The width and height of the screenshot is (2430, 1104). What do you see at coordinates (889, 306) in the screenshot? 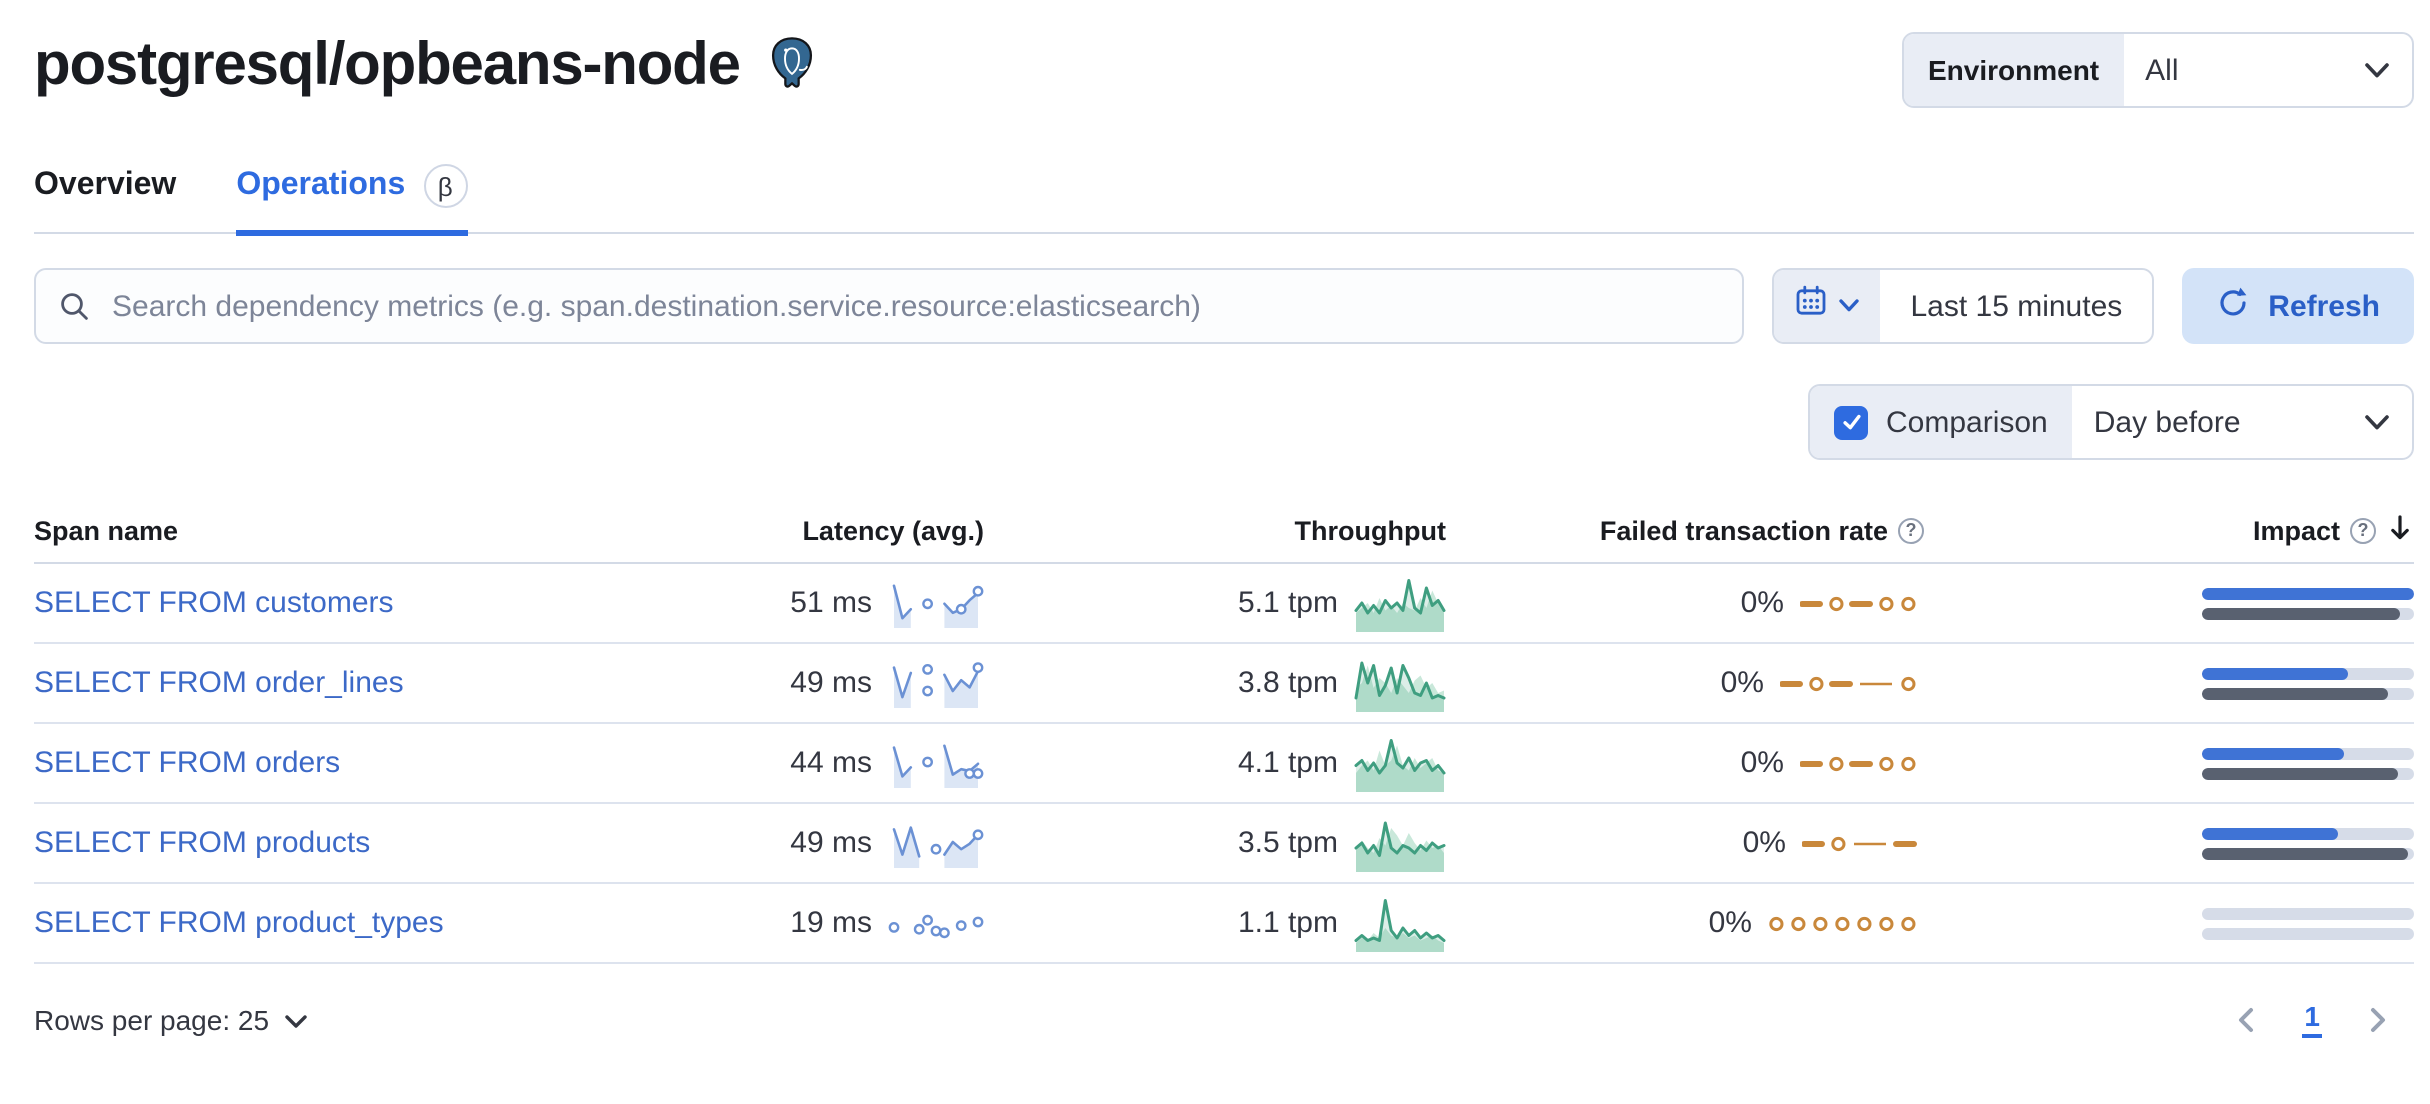
I see `search-input` at bounding box center [889, 306].